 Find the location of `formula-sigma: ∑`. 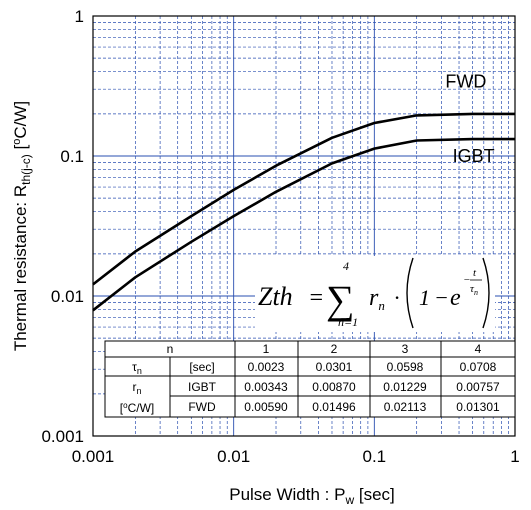

formula-sigma: ∑ is located at coordinates (340, 299).